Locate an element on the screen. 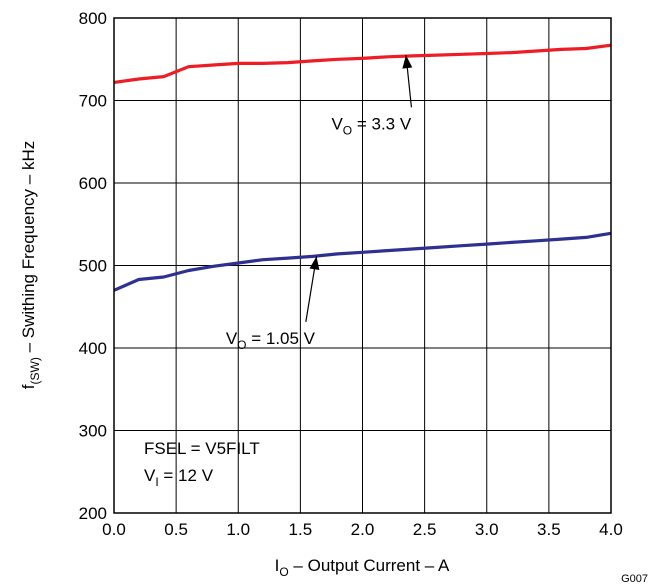  note-vin: VI = 12 V is located at coordinates (179, 477).